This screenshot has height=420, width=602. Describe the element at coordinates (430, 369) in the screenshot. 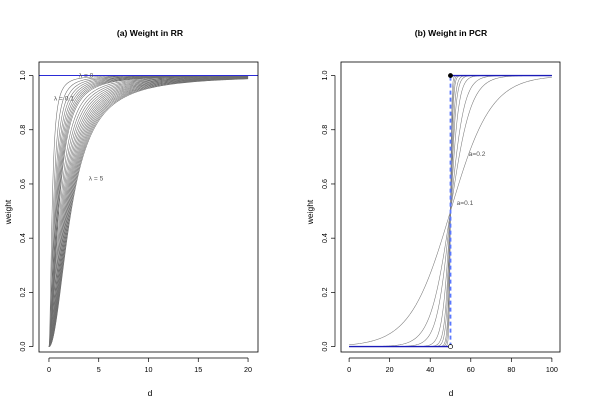

I see `x-tick-label: 40` at that location.